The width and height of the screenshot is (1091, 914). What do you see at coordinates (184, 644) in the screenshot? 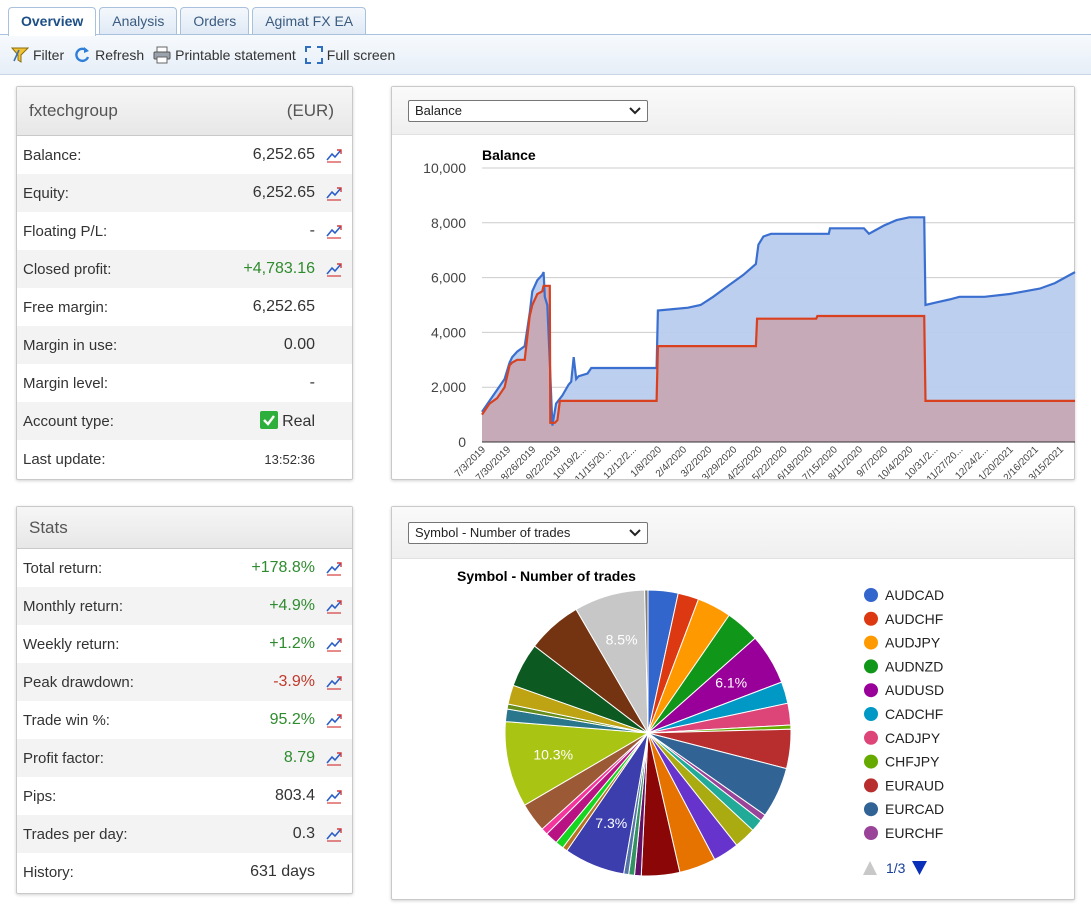
I see `stats-row-weekly-return: Weekly return: +1.2%` at bounding box center [184, 644].